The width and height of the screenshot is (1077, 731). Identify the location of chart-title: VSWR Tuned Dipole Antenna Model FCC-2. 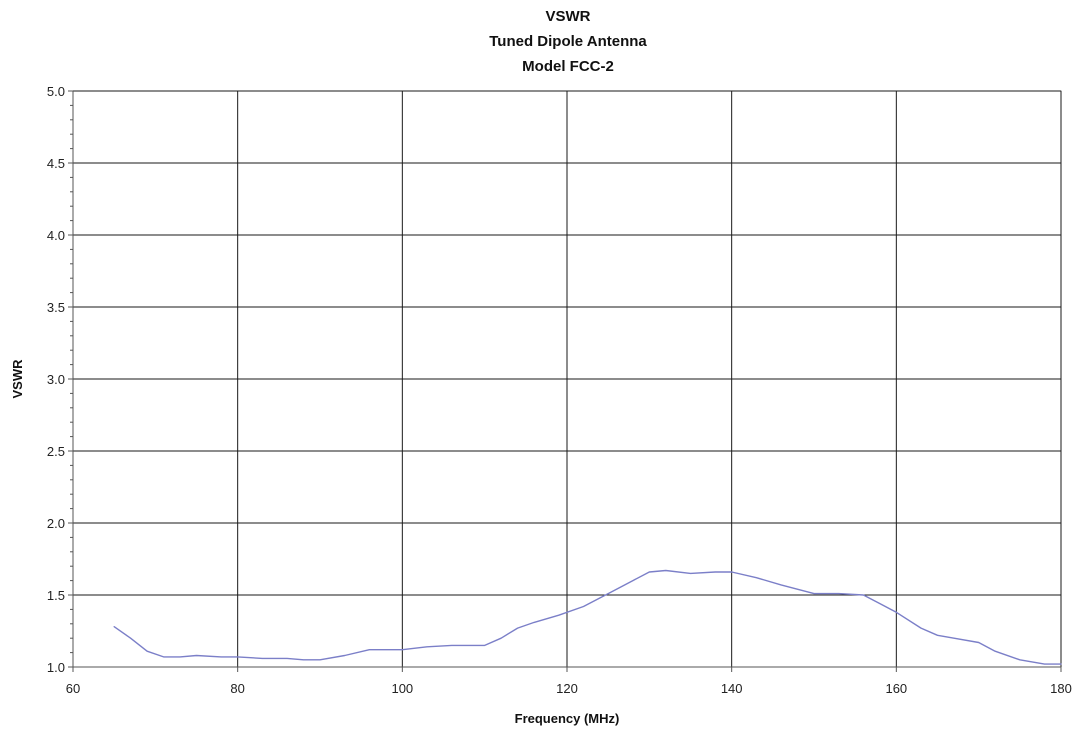
(568, 41).